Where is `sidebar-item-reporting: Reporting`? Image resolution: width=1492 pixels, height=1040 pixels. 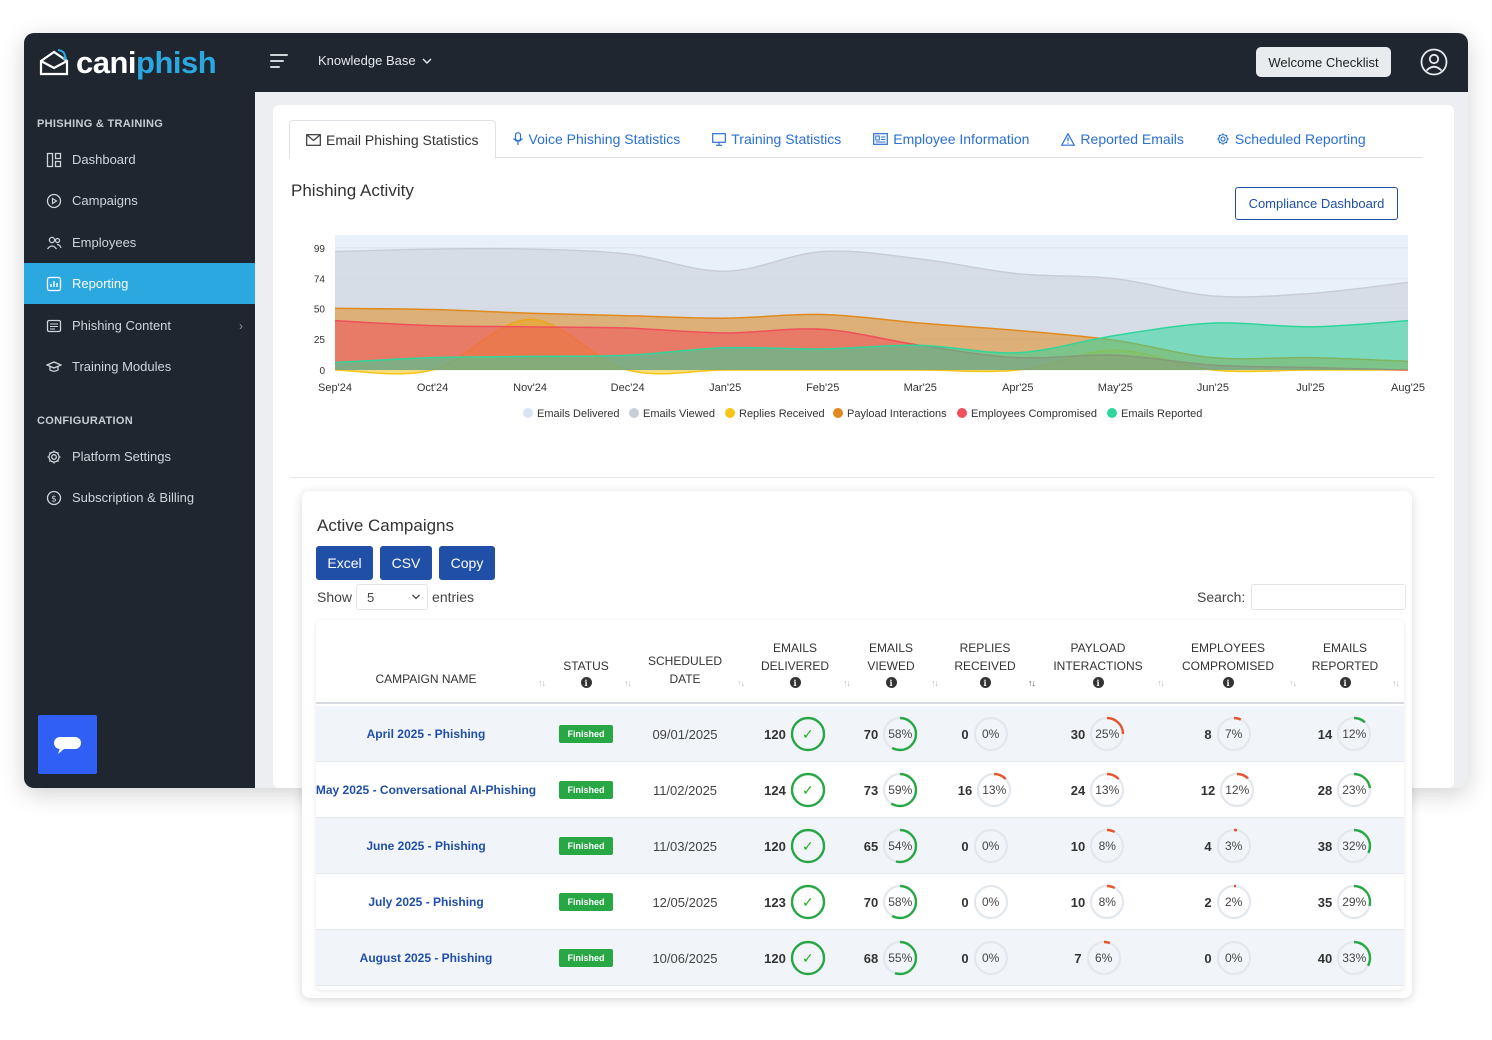
sidebar-item-reporting: Reporting is located at coordinates (139, 283).